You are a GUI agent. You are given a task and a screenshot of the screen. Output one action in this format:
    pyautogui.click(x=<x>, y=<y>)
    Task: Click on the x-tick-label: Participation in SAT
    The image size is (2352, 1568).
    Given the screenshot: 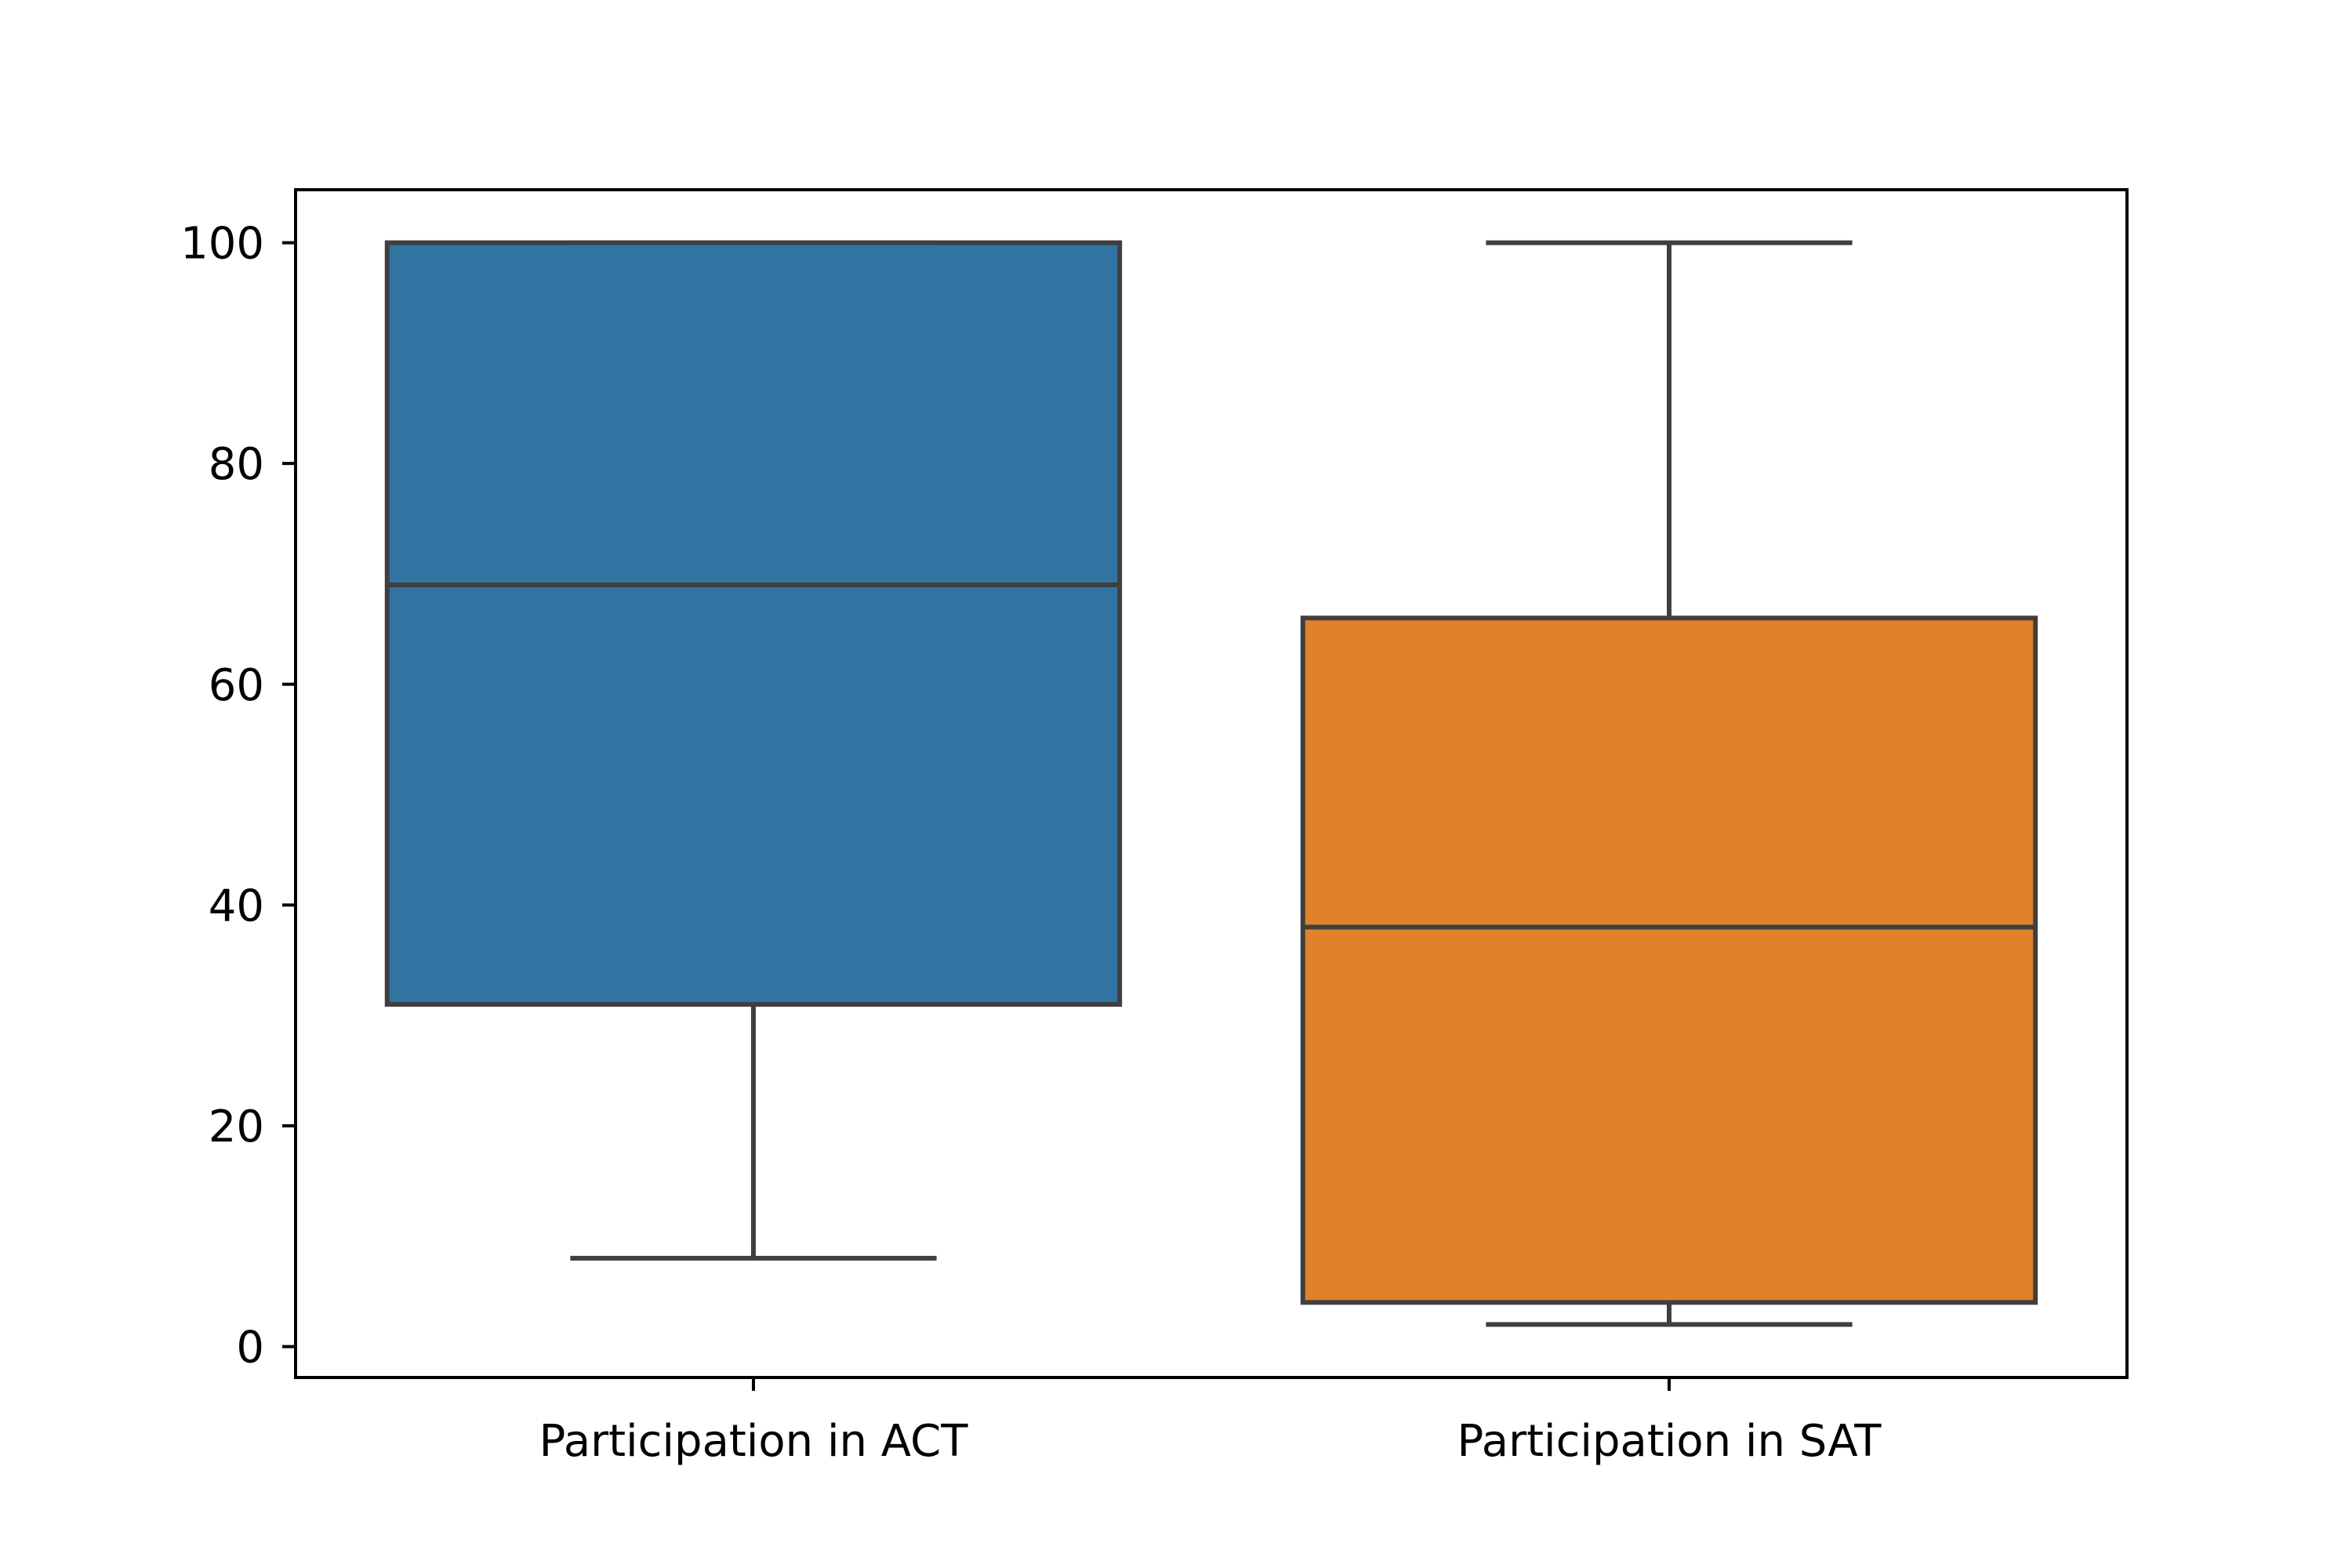 What is the action you would take?
    pyautogui.click(x=1670, y=1441)
    